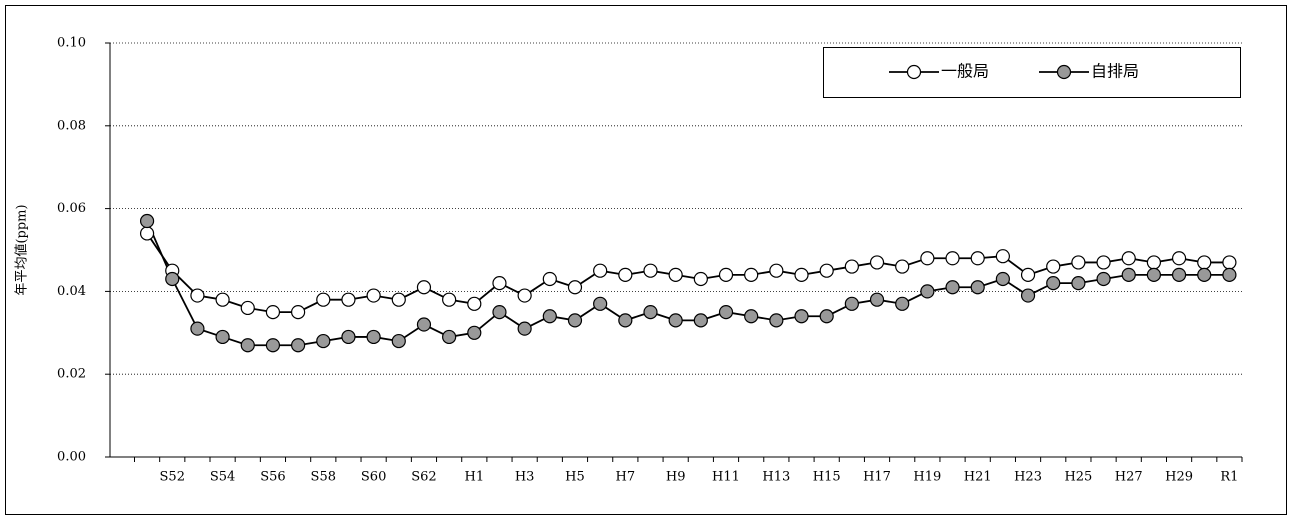 Image resolution: width=1292 pixels, height=520 pixels. I want to click on x-tick-label: H27, so click(1129, 477).